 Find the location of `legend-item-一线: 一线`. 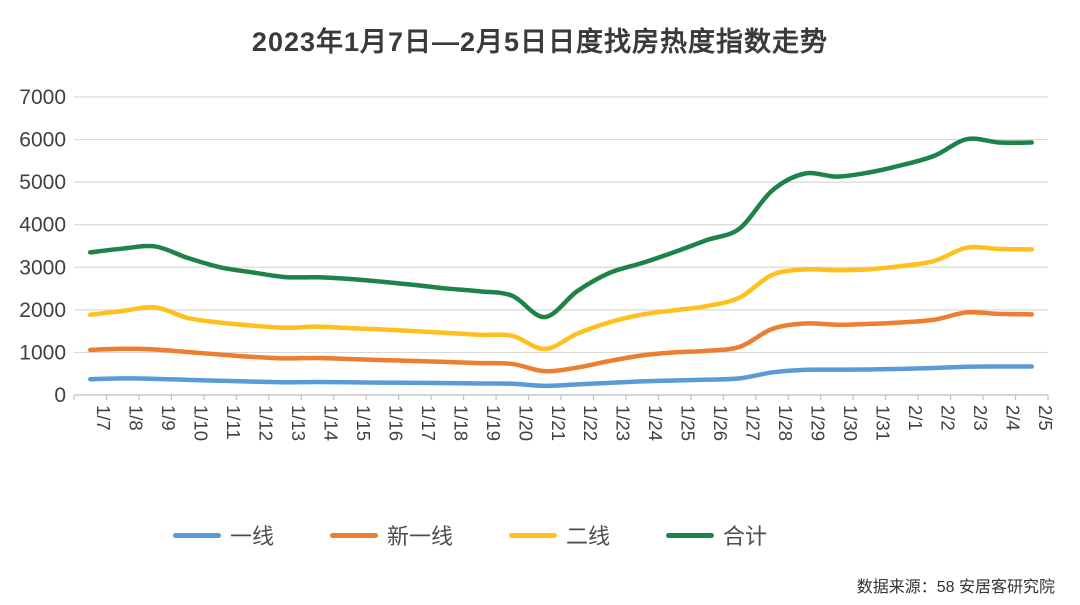

legend-item-一线: 一线 is located at coordinates (223, 535).